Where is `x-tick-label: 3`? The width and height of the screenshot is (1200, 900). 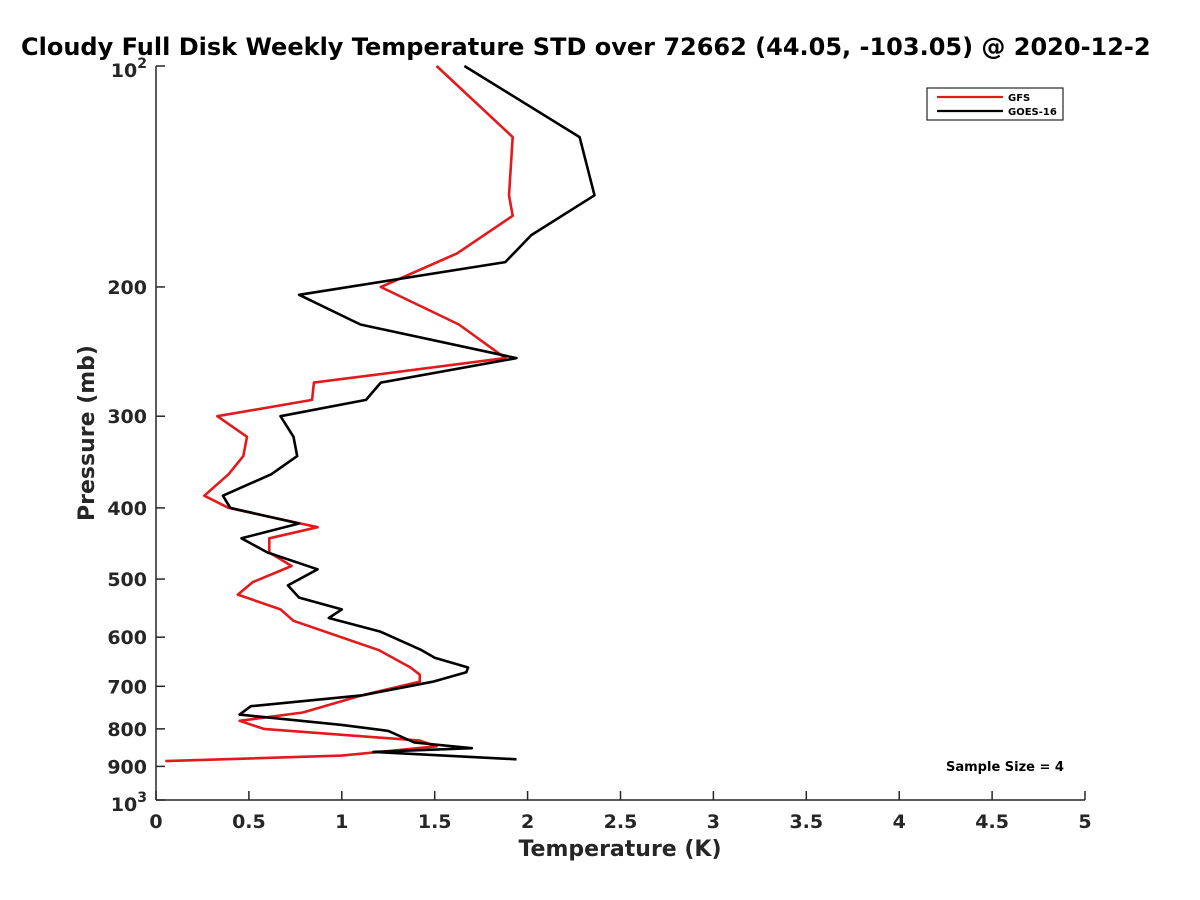
x-tick-label: 3 is located at coordinates (713, 822).